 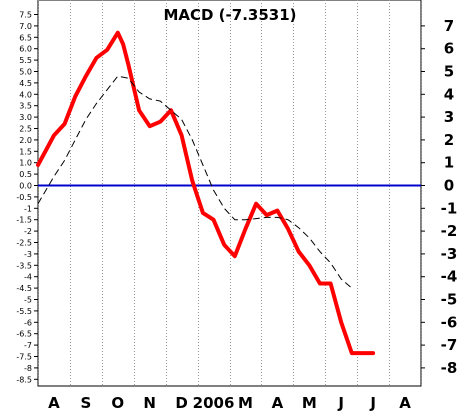 What do you see at coordinates (449, 368) in the screenshot?
I see `right-axis-label: -8` at bounding box center [449, 368].